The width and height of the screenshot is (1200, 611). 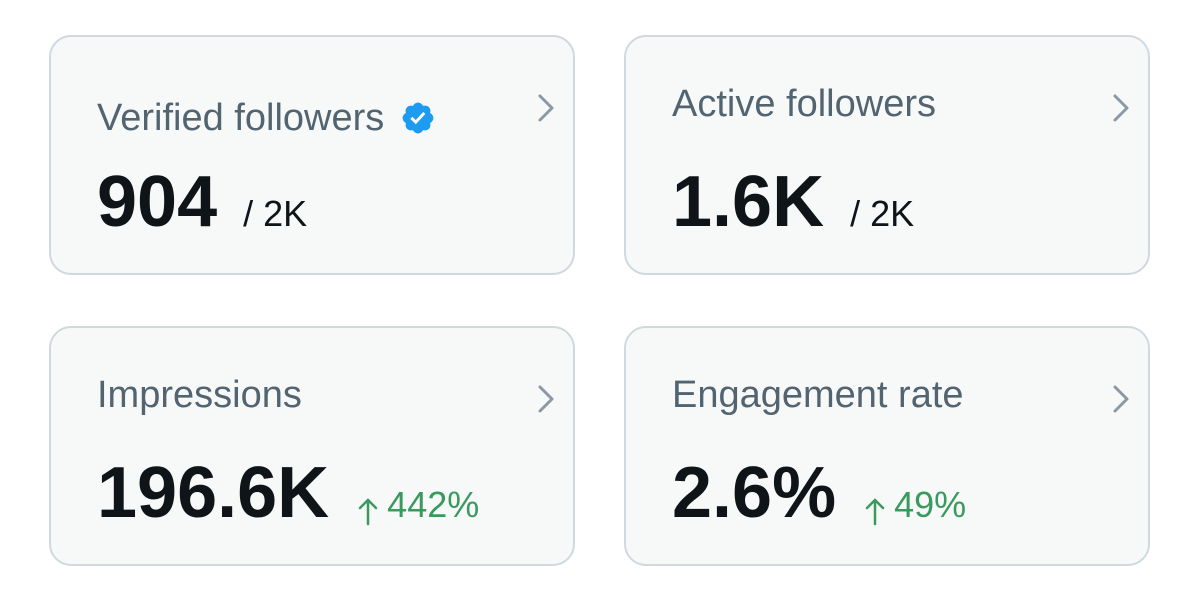 I want to click on change-indicator: 49%, so click(x=915, y=505).